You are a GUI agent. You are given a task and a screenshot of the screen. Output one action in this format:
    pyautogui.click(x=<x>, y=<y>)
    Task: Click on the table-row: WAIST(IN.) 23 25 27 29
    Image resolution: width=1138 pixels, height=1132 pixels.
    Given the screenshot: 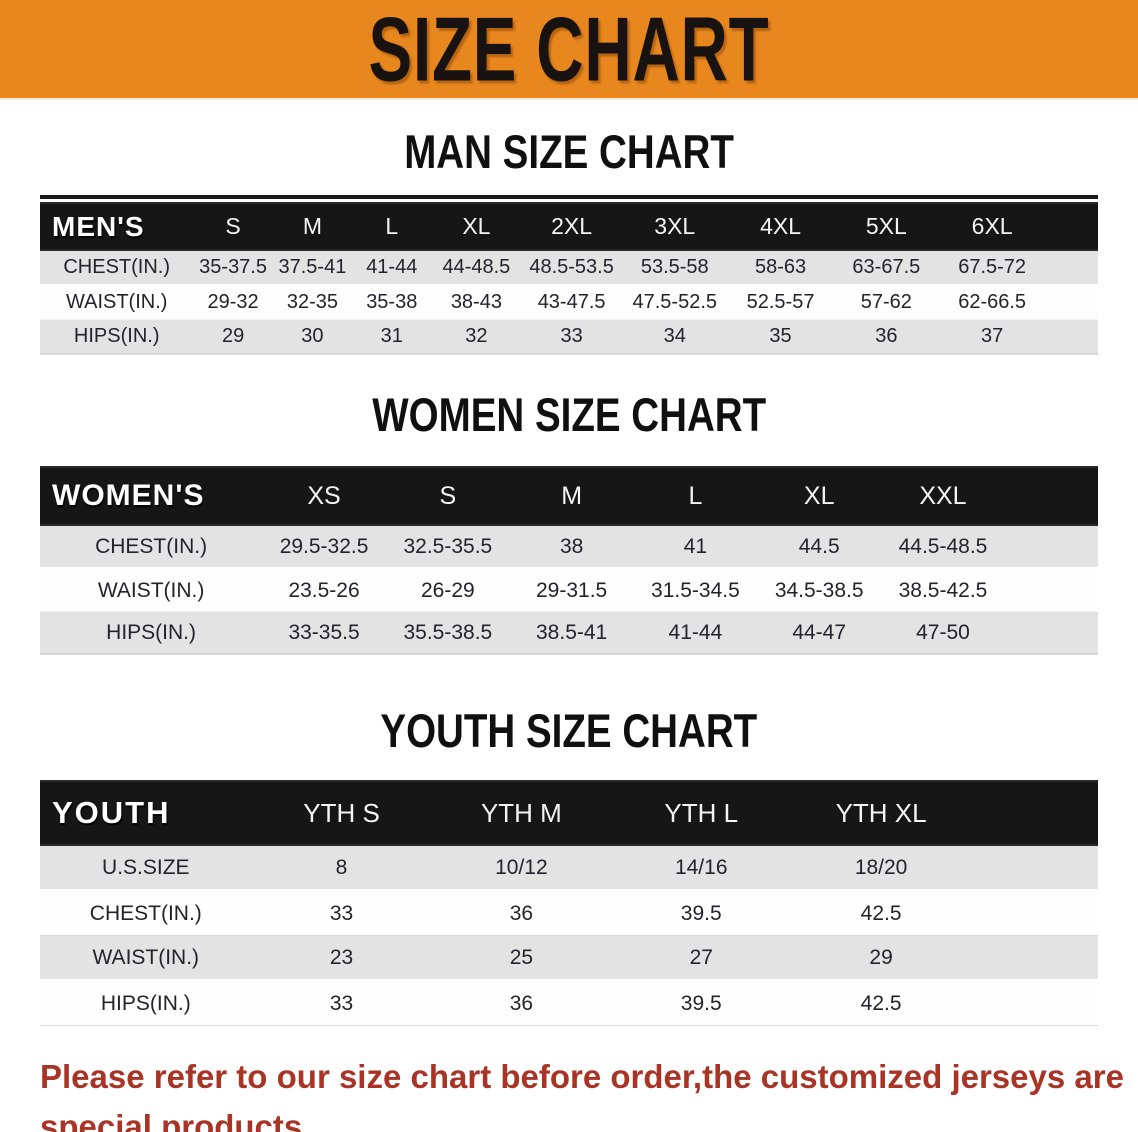 What is the action you would take?
    pyautogui.click(x=569, y=959)
    